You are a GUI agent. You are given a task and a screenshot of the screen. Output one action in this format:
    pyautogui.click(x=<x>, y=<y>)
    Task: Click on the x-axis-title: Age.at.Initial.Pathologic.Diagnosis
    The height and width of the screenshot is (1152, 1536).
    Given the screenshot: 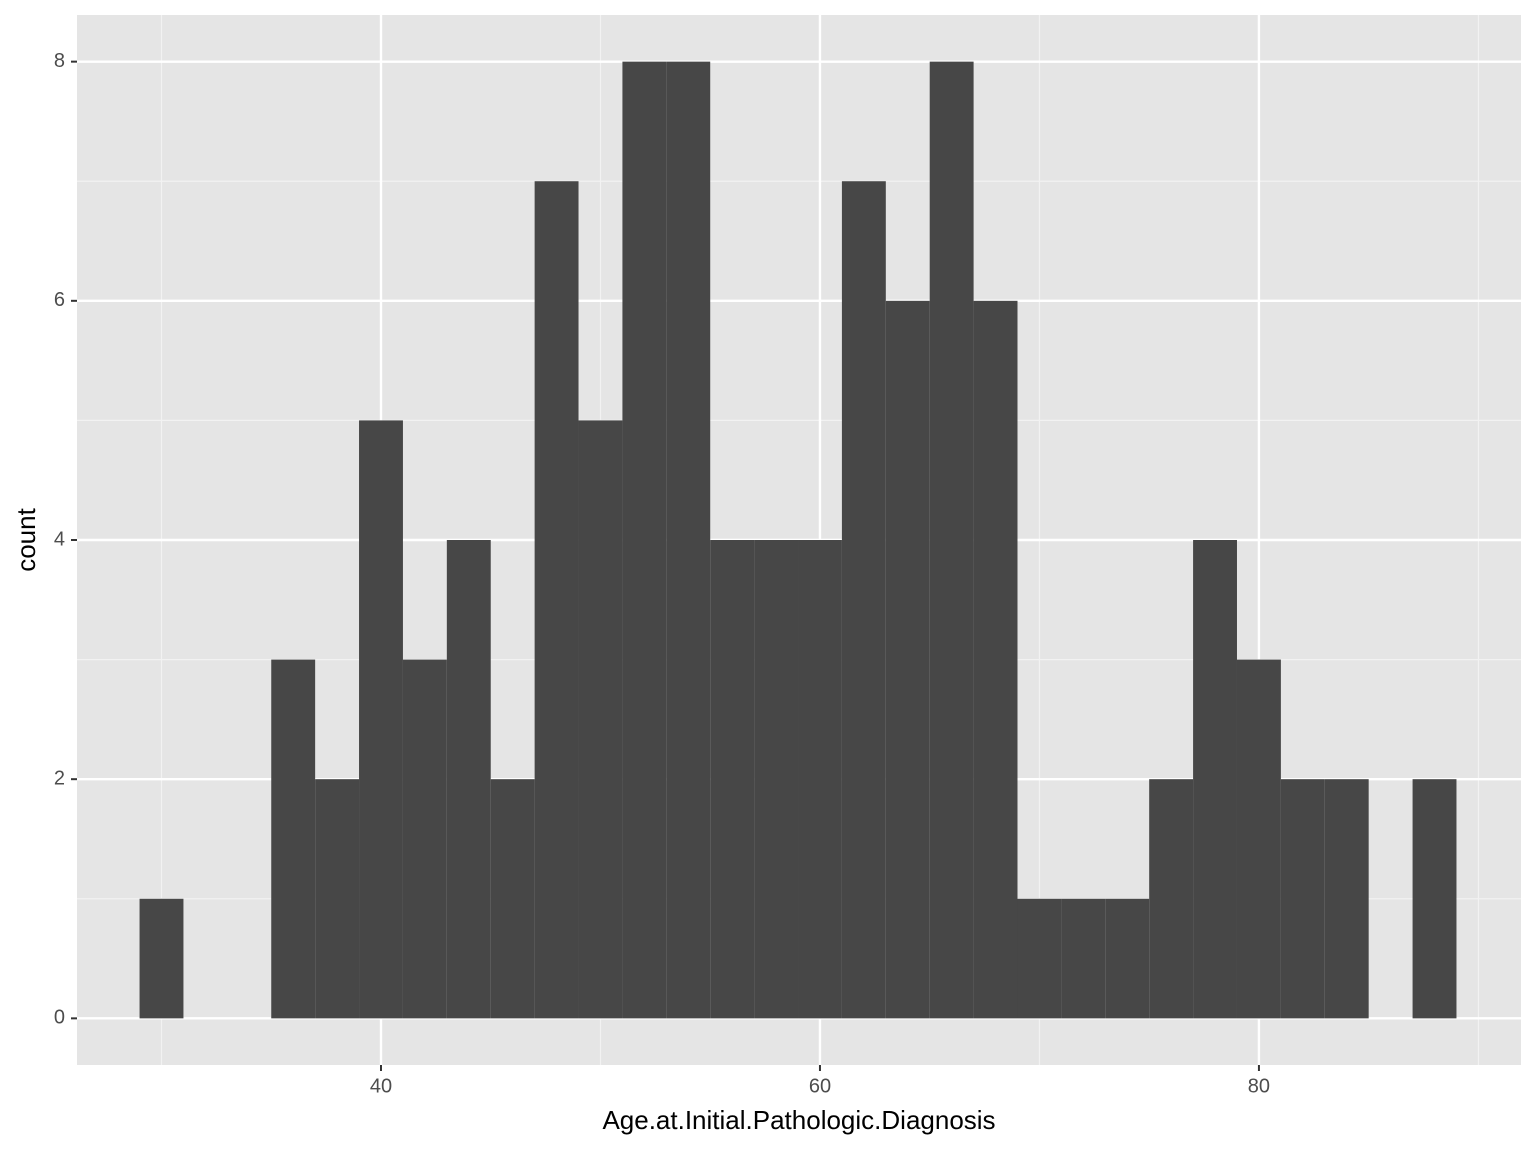 What is the action you would take?
    pyautogui.click(x=798, y=1120)
    